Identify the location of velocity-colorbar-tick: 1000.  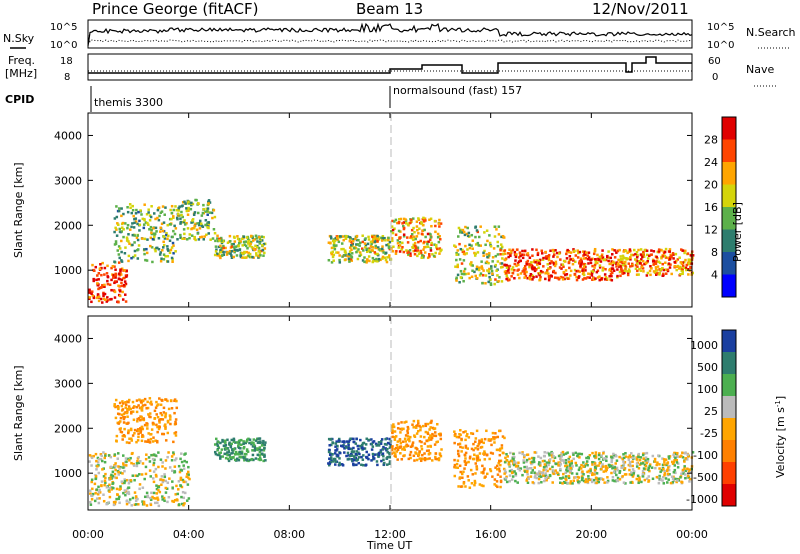
(704, 345).